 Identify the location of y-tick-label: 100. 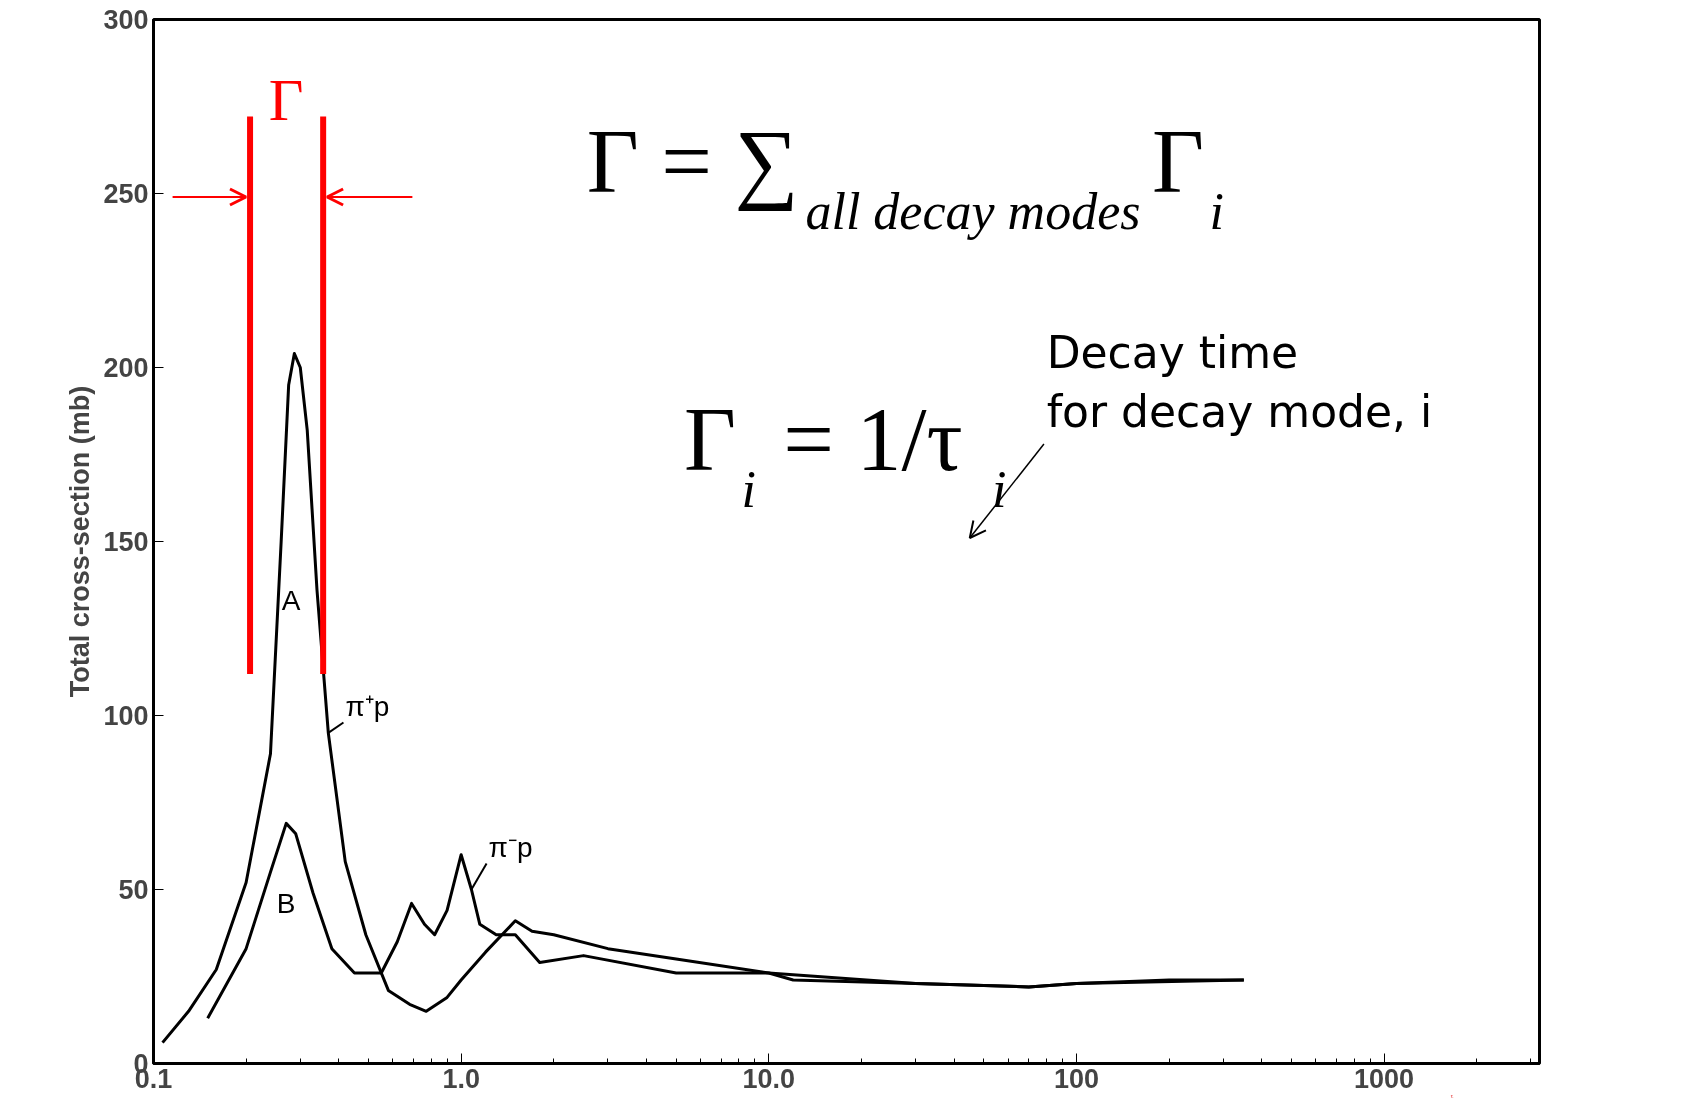
(126, 716).